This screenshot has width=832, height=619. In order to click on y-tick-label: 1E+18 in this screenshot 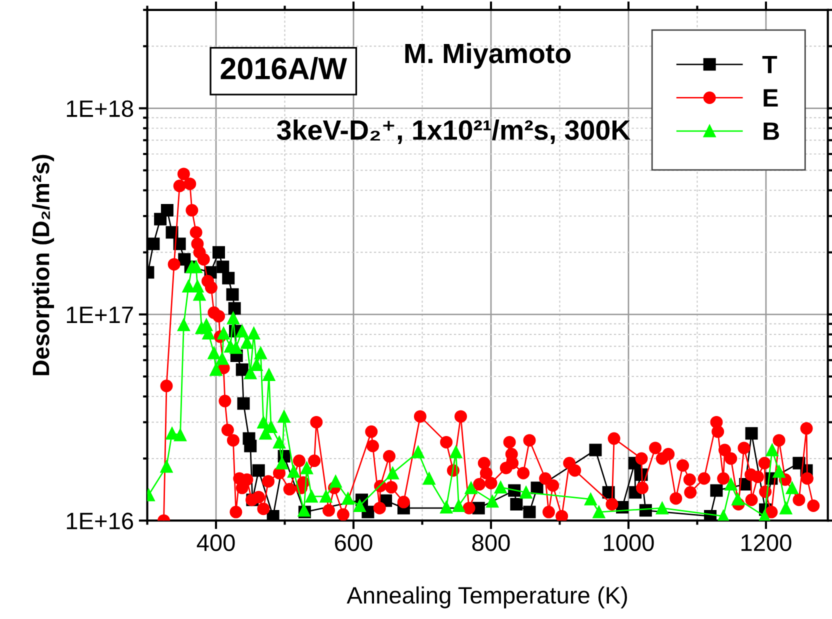, I will do `click(100, 109)`.